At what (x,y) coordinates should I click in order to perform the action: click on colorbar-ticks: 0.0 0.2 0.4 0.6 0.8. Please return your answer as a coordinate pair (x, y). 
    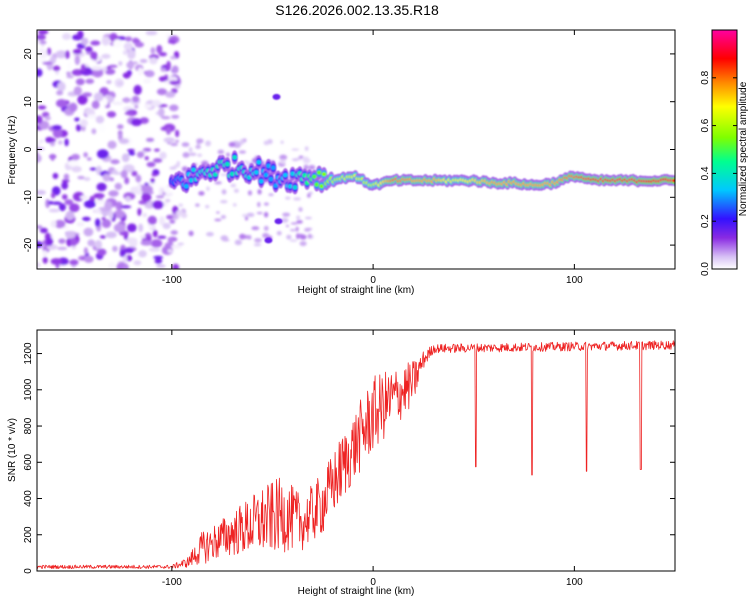
    Looking at the image, I should click on (718, 173).